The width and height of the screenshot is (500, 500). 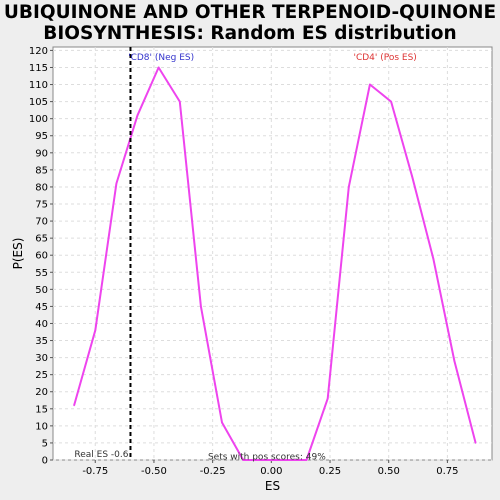 What do you see at coordinates (41, 392) in the screenshot?
I see `y-tick-label: 20` at bounding box center [41, 392].